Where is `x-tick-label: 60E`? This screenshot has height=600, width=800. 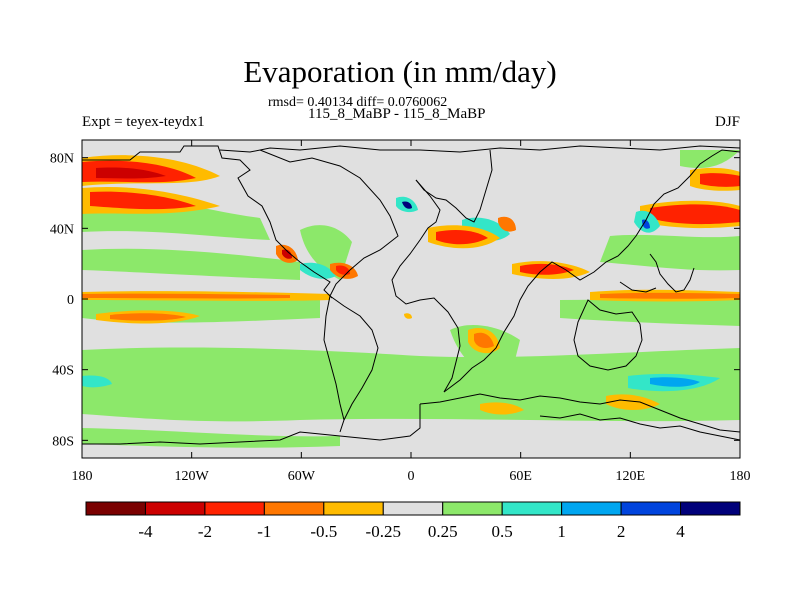
x-tick-label: 60E is located at coordinates (520, 476).